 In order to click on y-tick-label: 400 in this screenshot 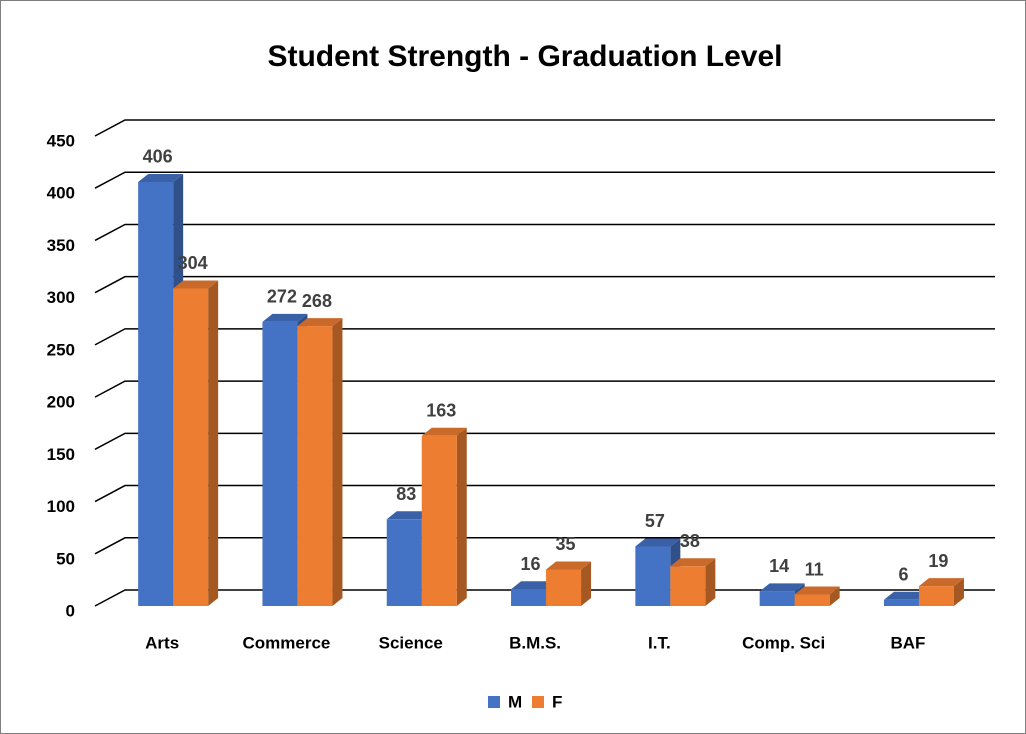, I will do `click(61, 193)`.